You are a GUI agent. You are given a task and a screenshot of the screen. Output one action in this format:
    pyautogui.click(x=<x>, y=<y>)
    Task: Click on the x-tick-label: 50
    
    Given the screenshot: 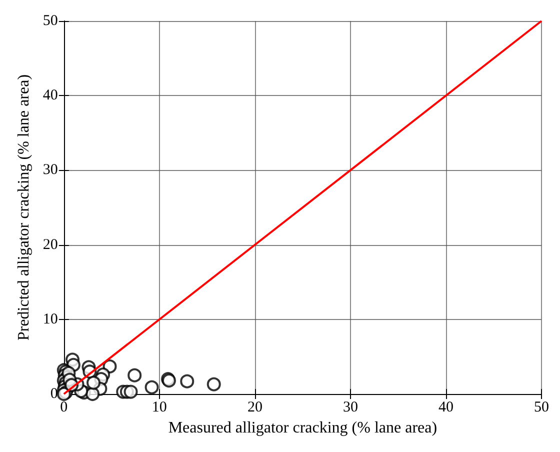 What is the action you would take?
    pyautogui.click(x=541, y=408)
    